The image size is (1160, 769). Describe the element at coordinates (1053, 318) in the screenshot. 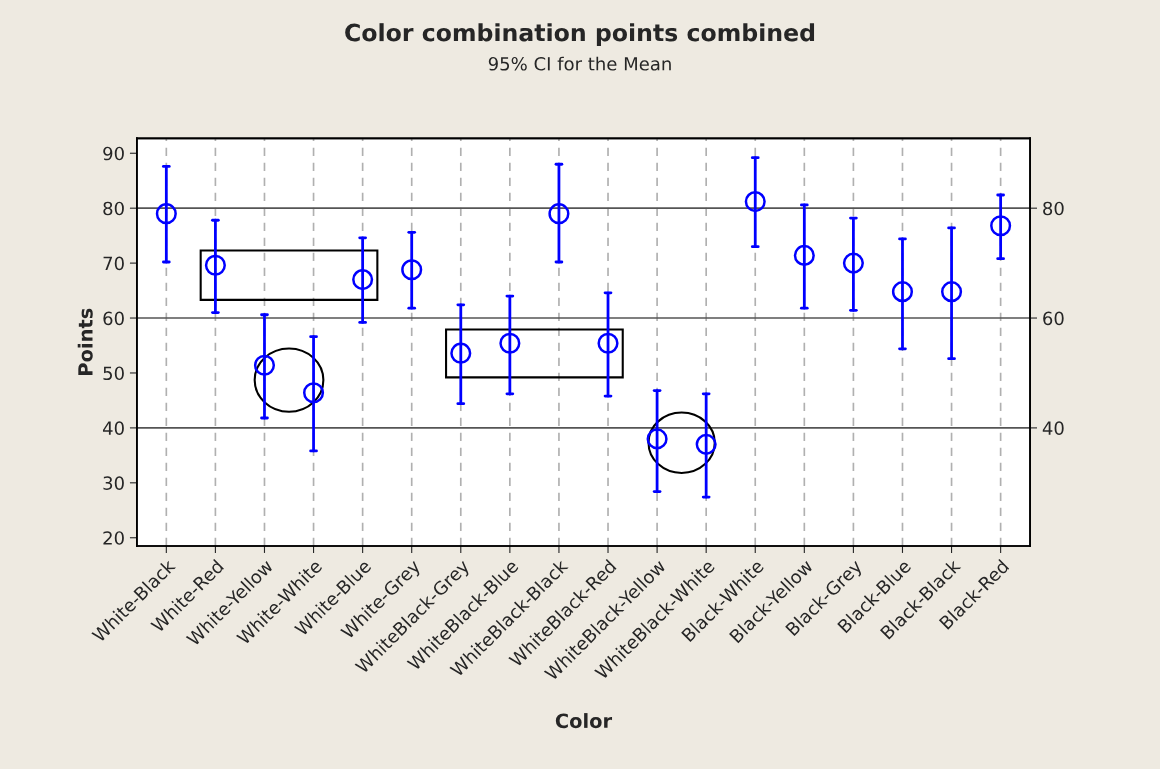

I see `y2-tick-label: 60` at that location.